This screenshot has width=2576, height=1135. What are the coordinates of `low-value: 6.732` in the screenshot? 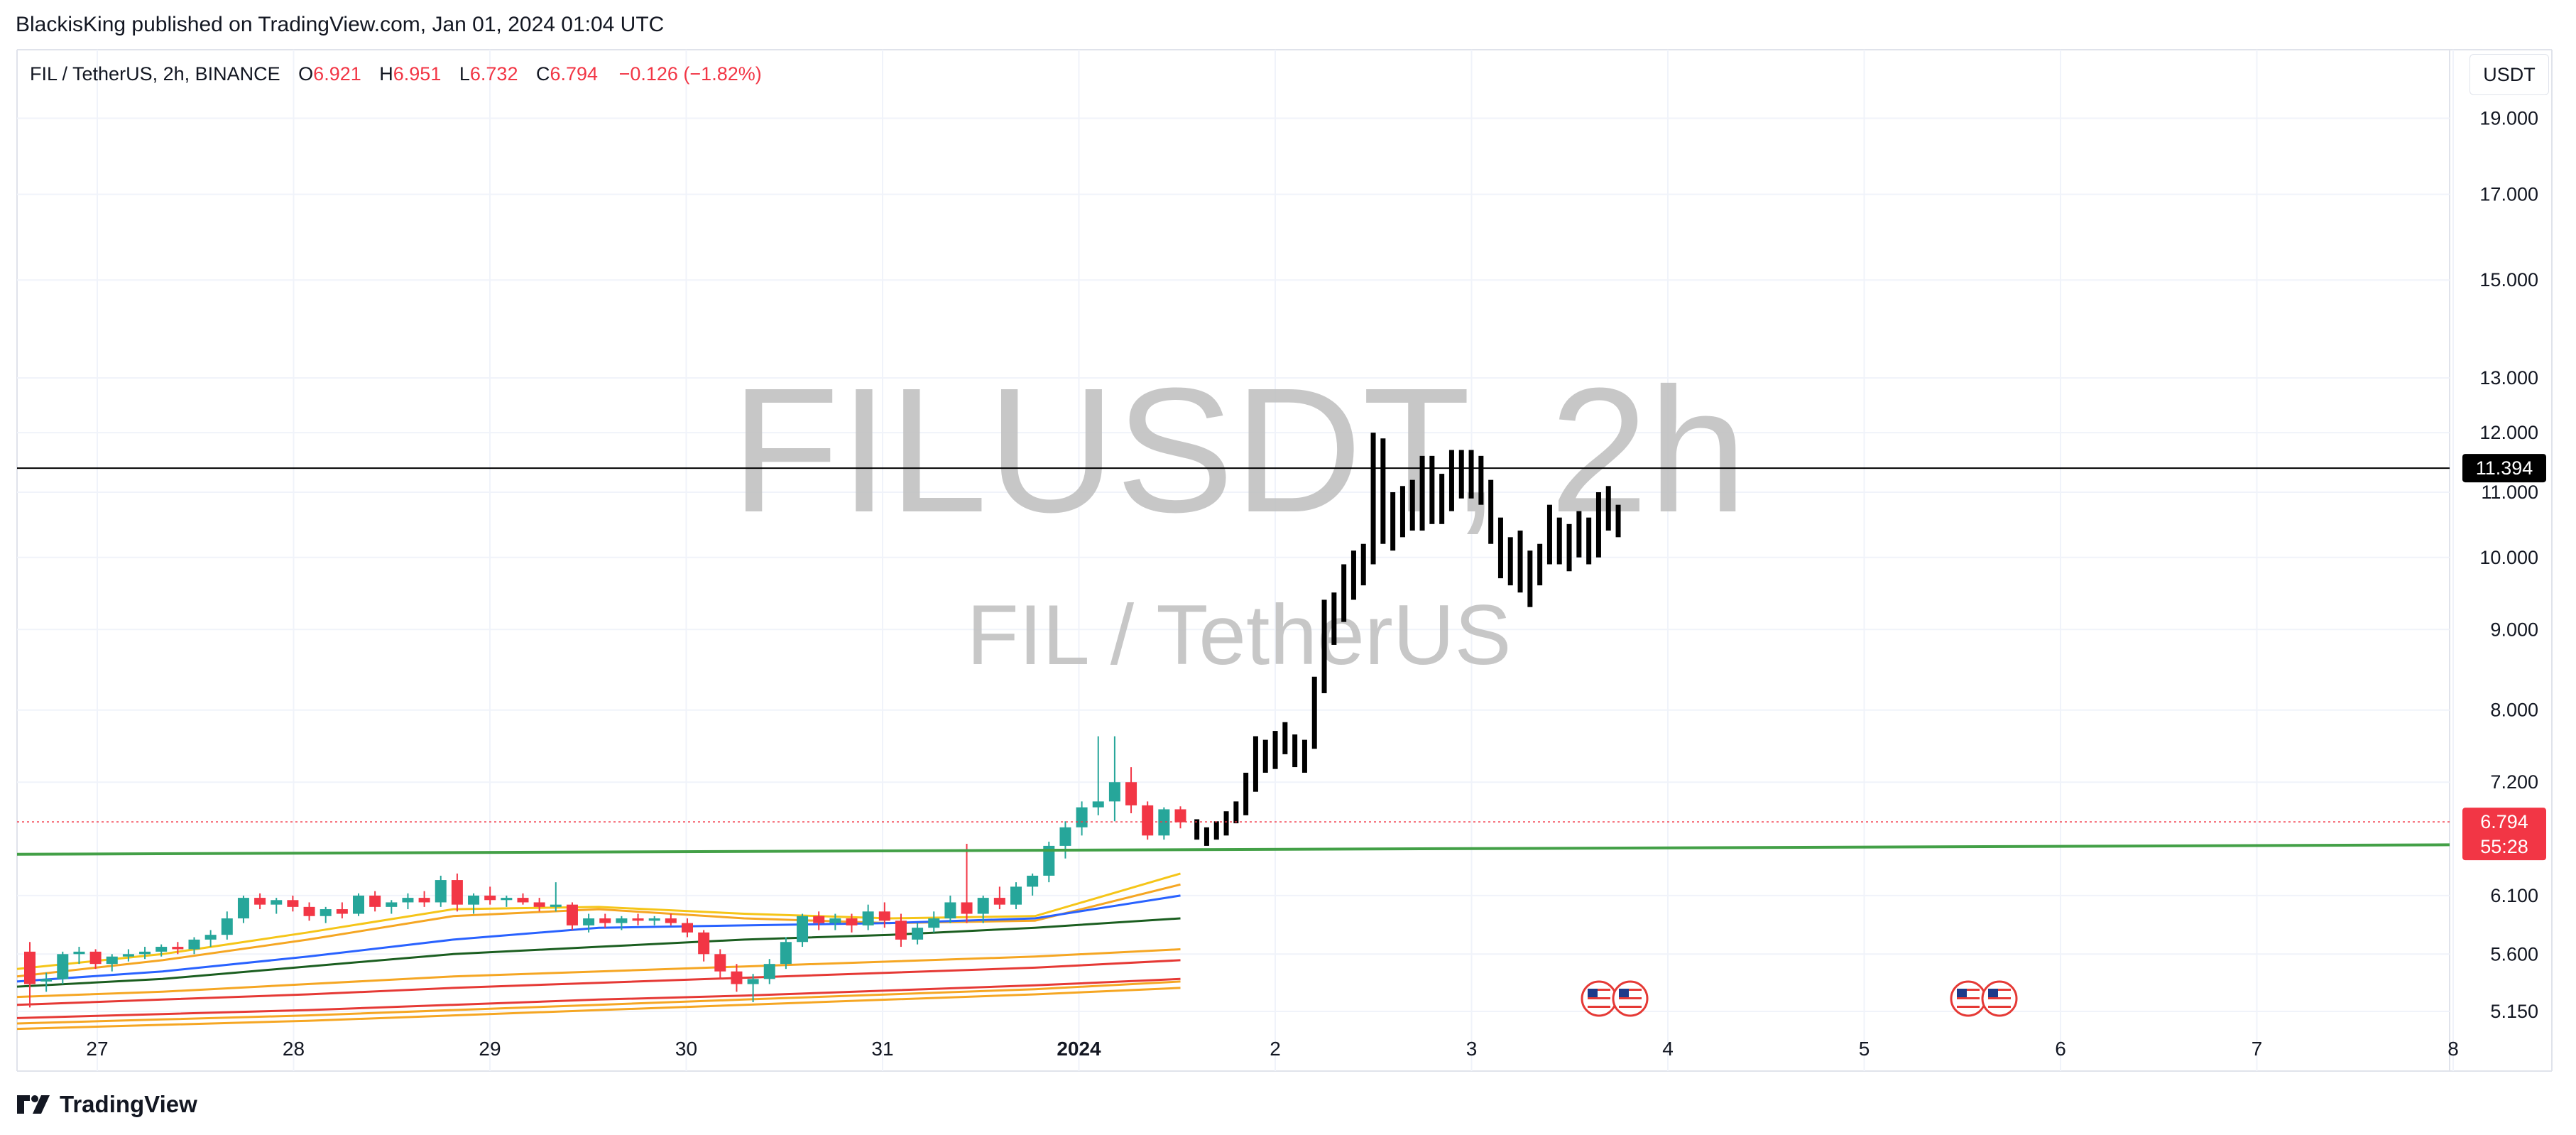 It's located at (493, 74).